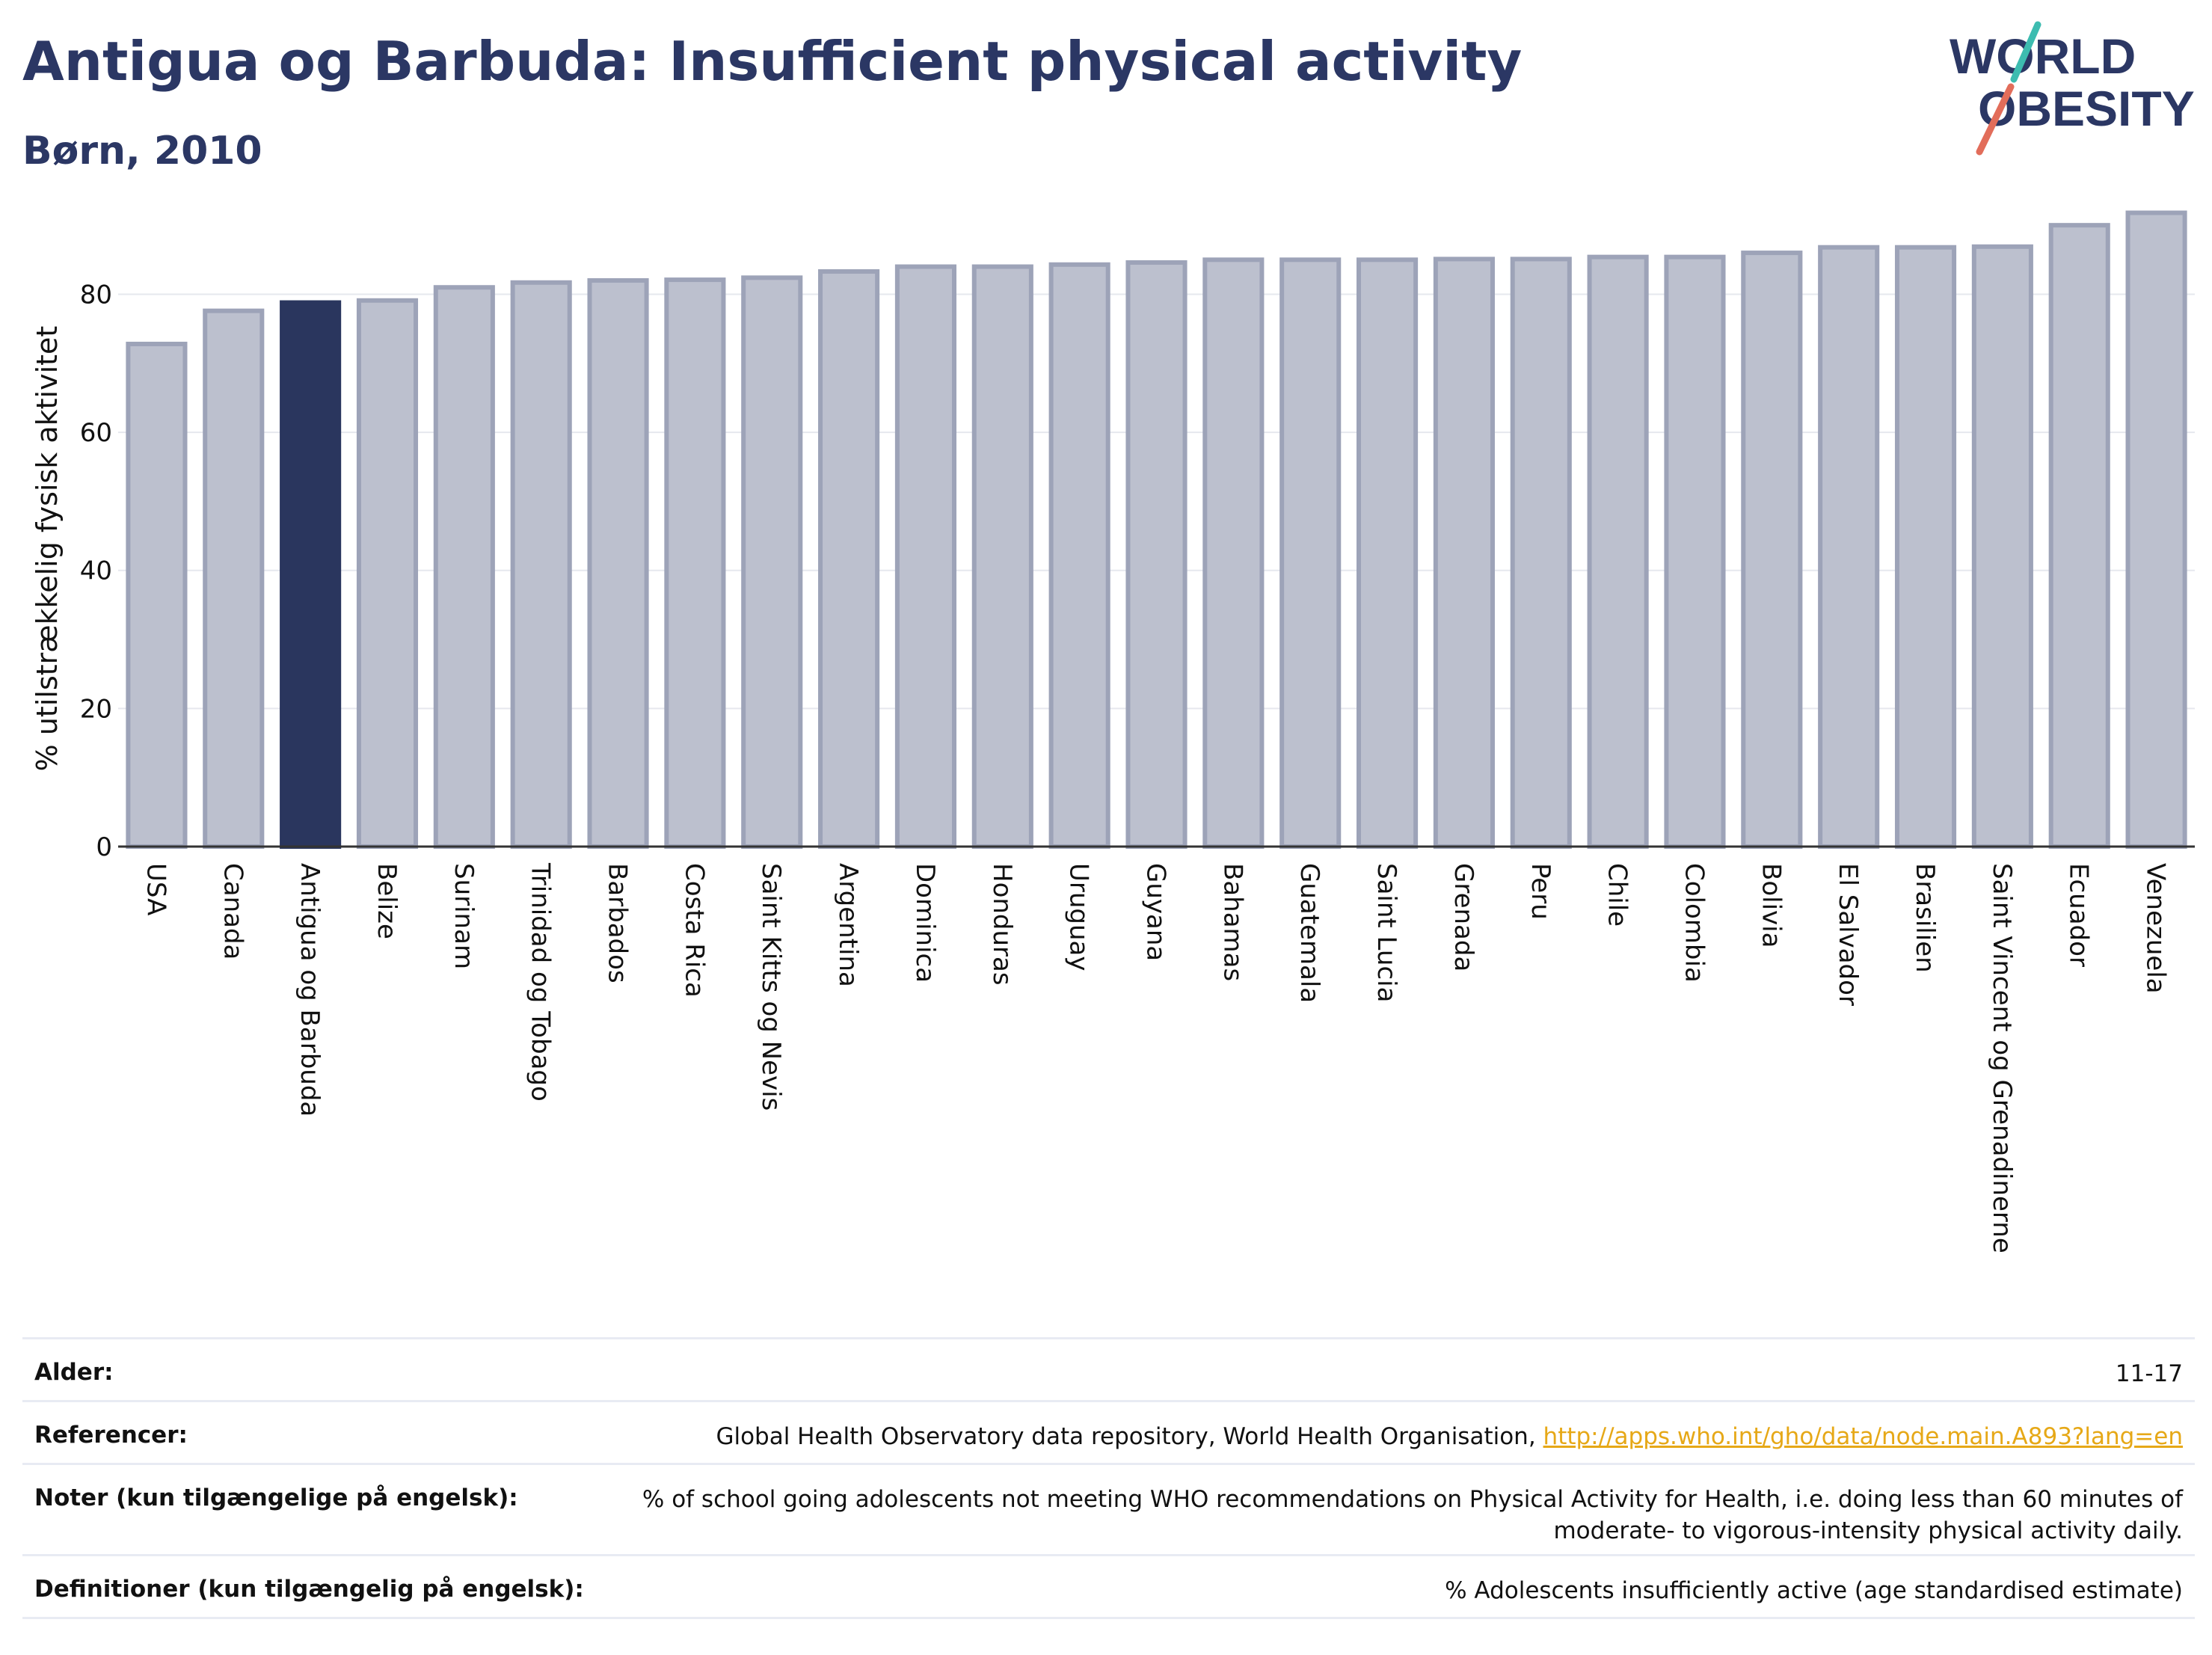 The width and height of the screenshot is (2212, 1655). What do you see at coordinates (1995, 119) in the screenshot?
I see `logo-slash-red` at bounding box center [1995, 119].